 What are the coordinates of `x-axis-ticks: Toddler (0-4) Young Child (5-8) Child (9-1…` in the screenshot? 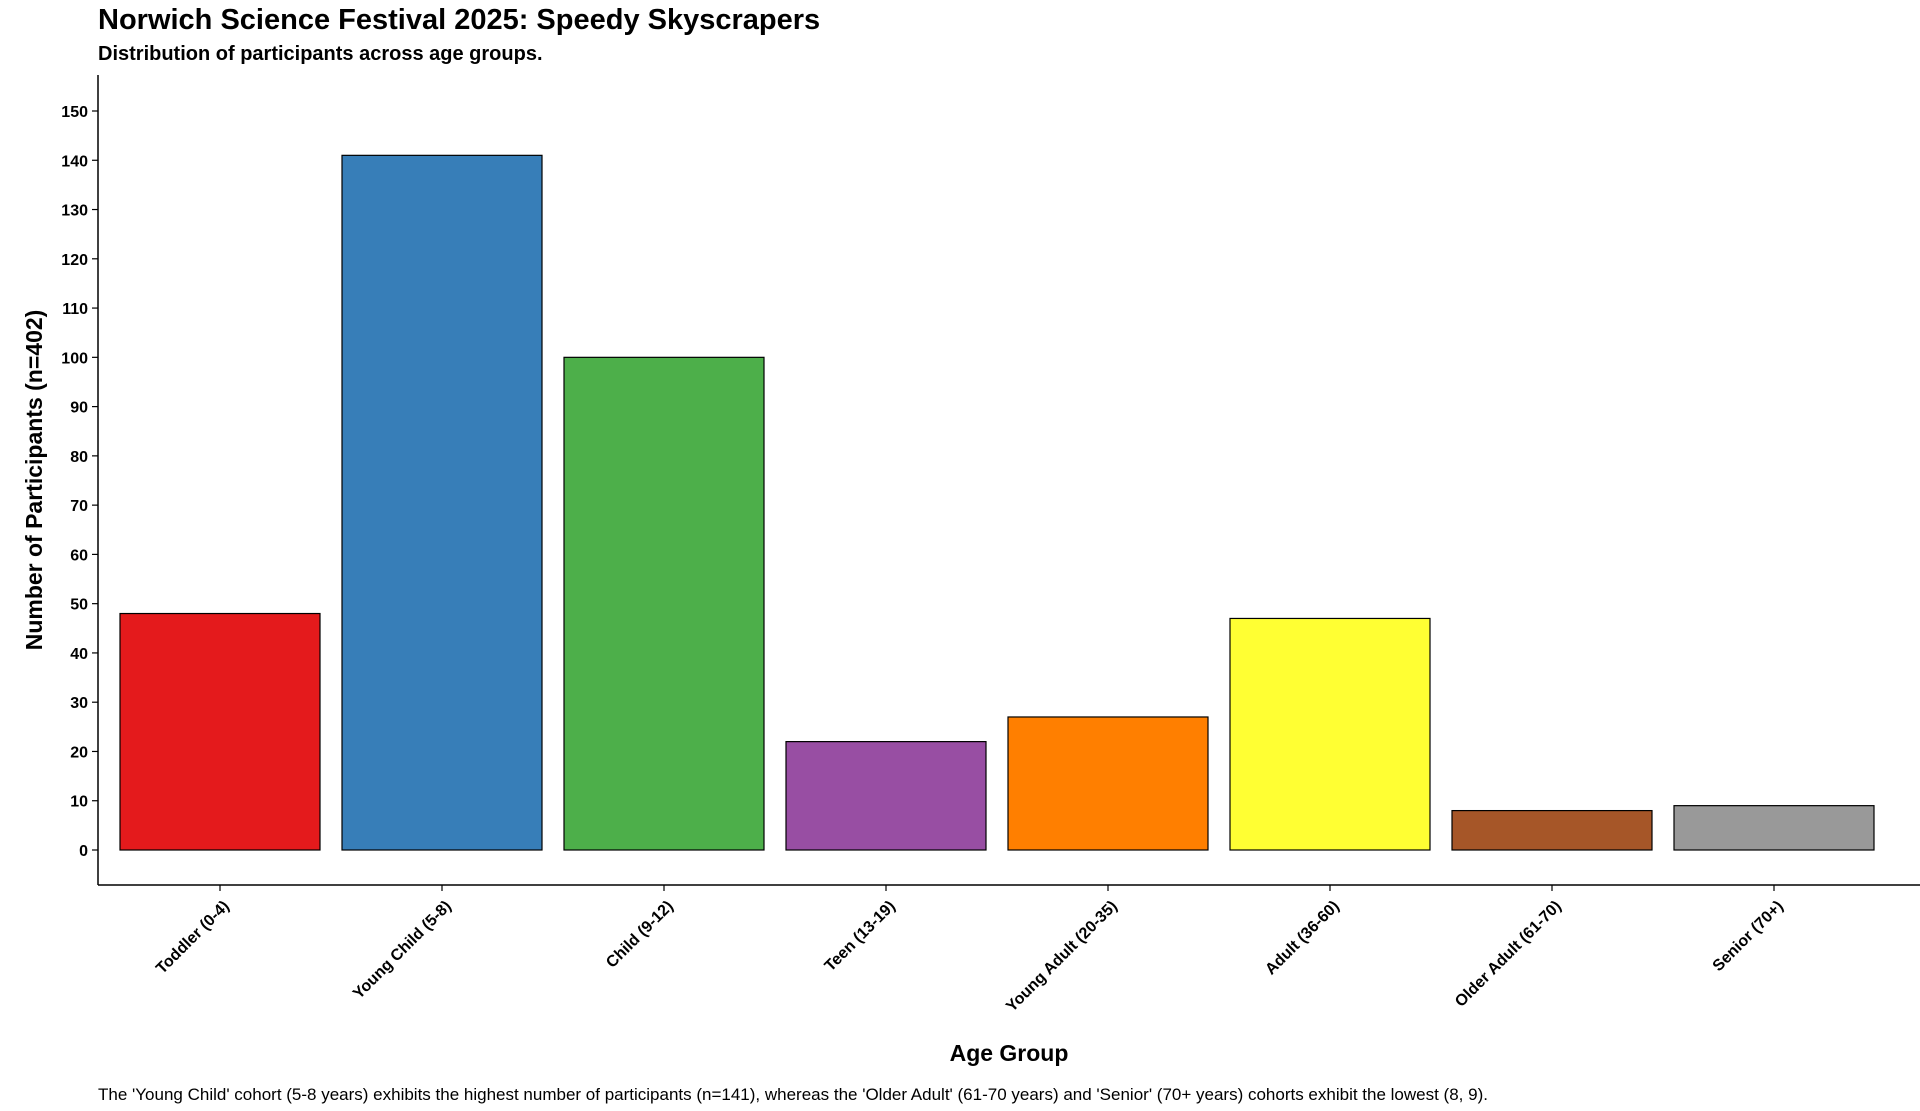 It's located at (970, 950).